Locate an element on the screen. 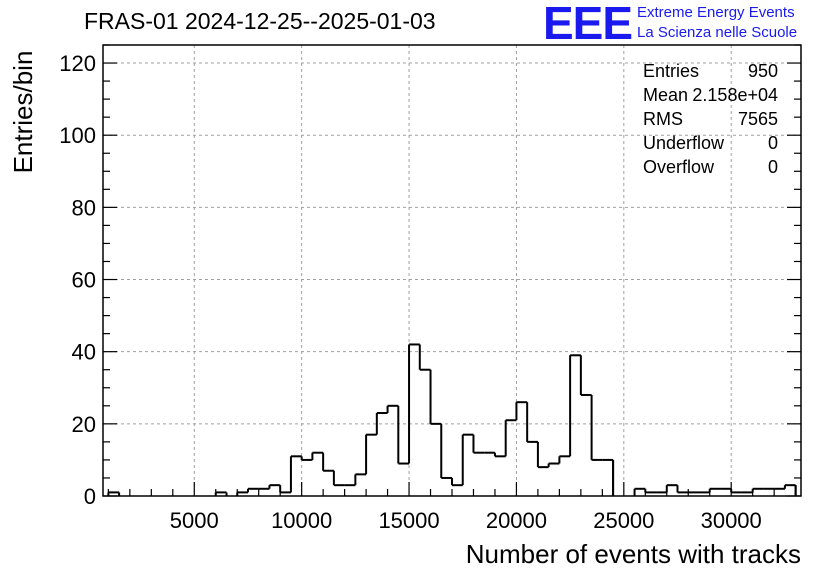  eee-logo: EEE is located at coordinates (588, 24).